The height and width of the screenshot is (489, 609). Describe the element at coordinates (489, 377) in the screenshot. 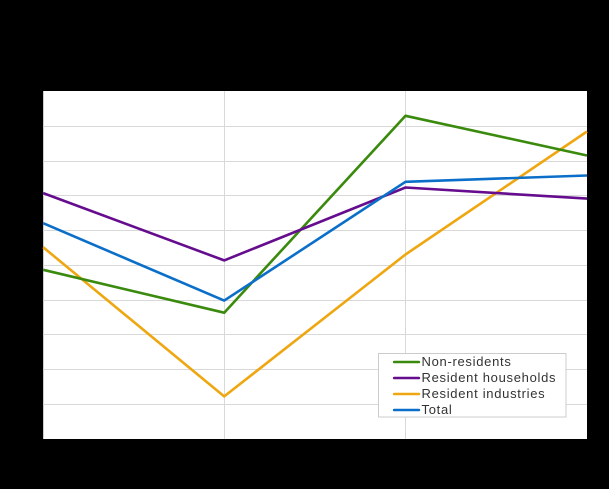

I see `svg-text: Resident households` at that location.